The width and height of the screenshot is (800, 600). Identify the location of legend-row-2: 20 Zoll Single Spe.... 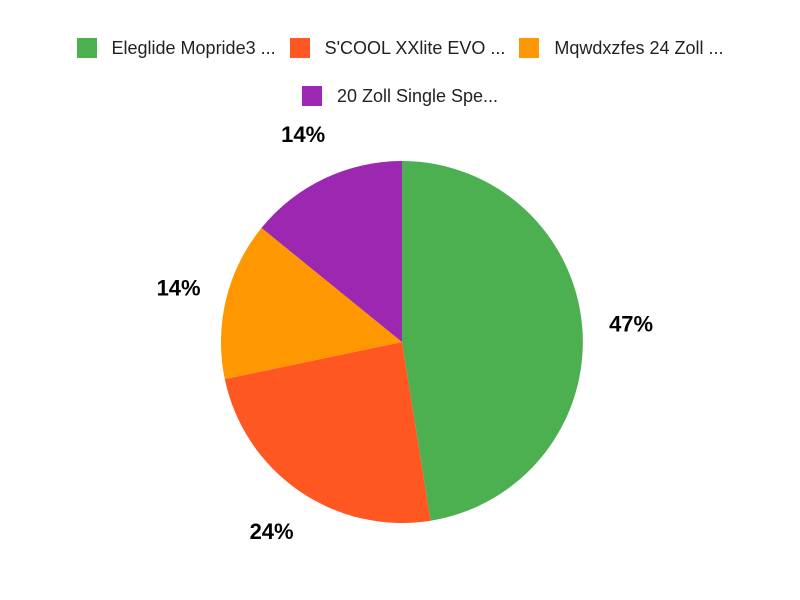
(400, 96).